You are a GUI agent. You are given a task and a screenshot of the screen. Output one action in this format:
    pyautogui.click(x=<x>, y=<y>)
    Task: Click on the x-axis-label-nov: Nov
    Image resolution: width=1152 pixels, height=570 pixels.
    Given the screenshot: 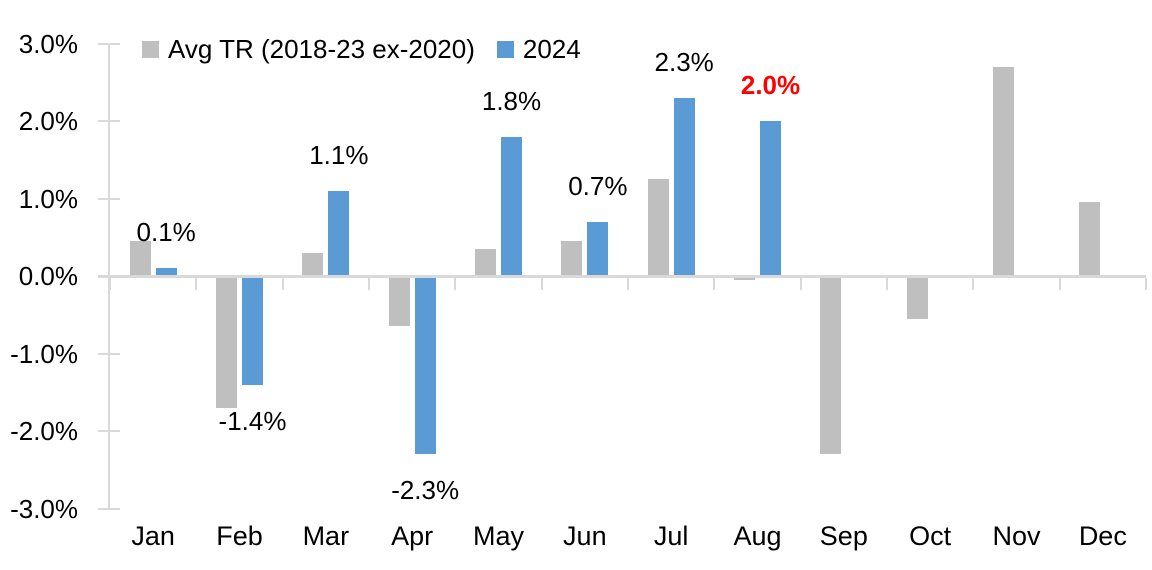 What is the action you would take?
    pyautogui.click(x=1016, y=536)
    